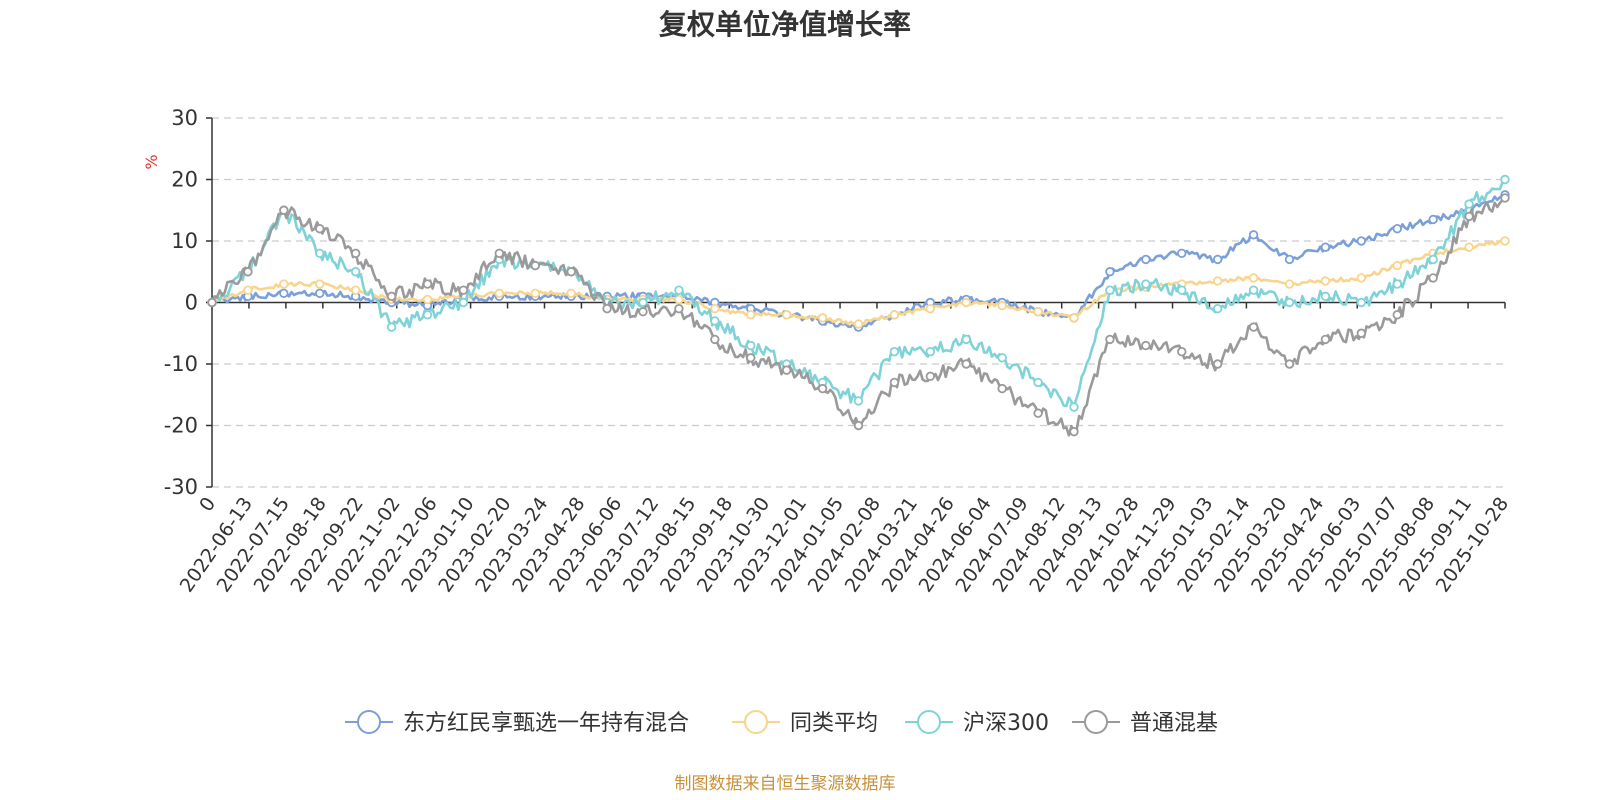 The image size is (1600, 800). I want to click on y-tick-label: -20, so click(181, 426).